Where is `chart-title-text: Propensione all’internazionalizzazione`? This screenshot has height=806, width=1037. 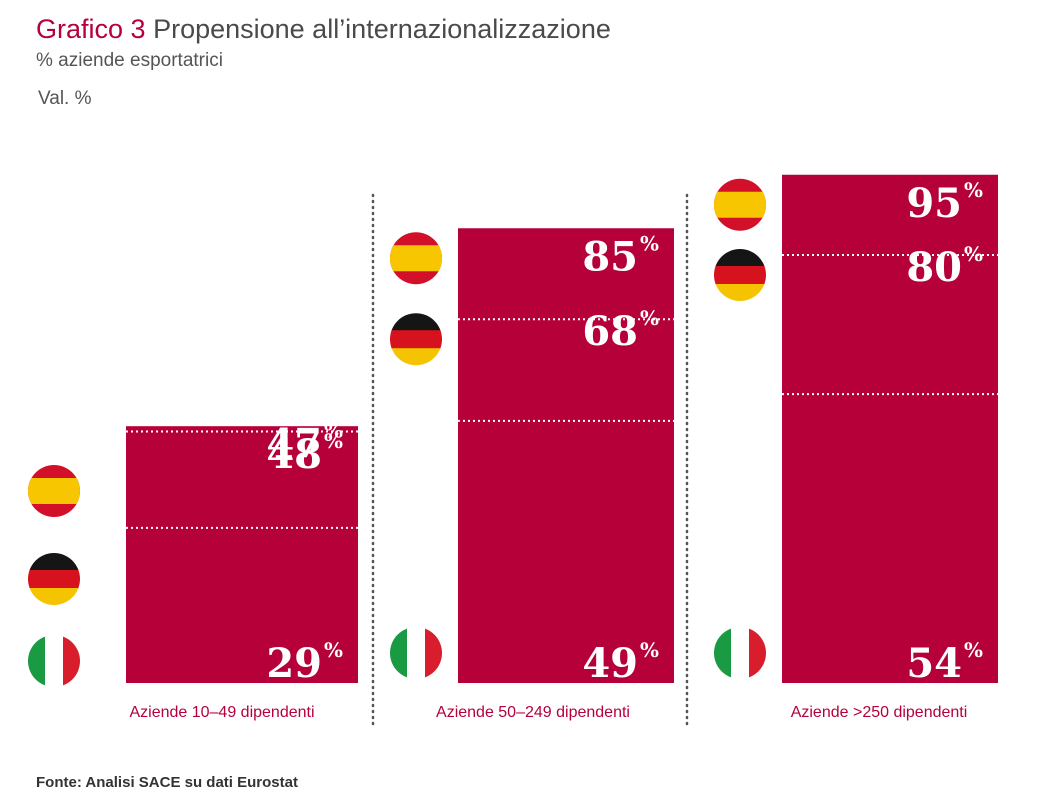 chart-title-text: Propensione all’internazionalizzazione is located at coordinates (382, 29).